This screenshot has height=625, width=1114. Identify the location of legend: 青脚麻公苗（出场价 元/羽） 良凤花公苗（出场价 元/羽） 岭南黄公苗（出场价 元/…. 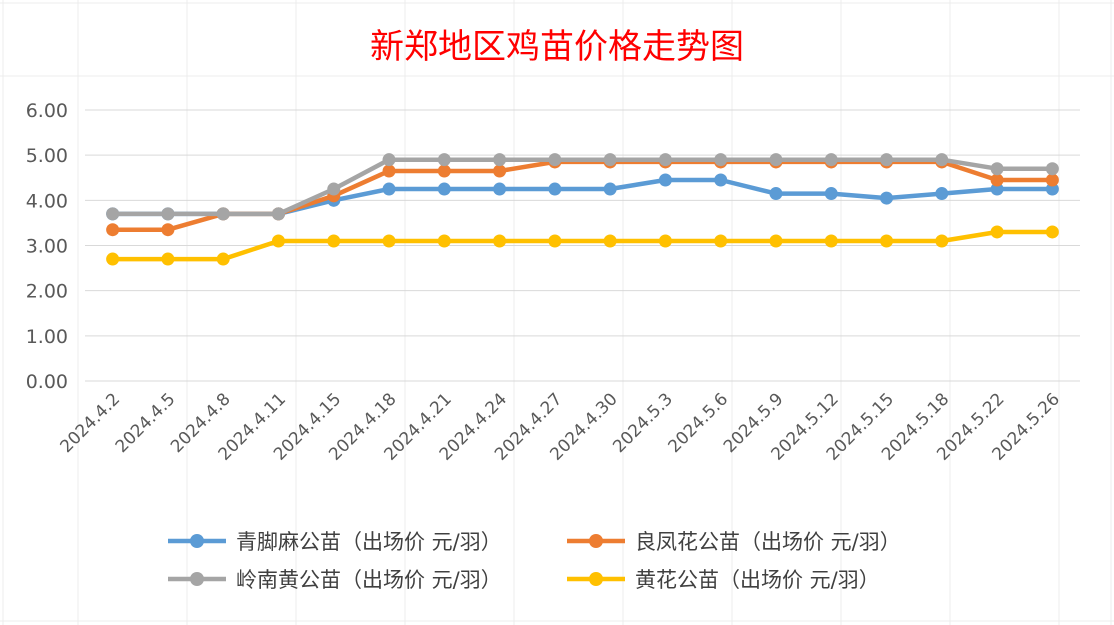
(534, 561).